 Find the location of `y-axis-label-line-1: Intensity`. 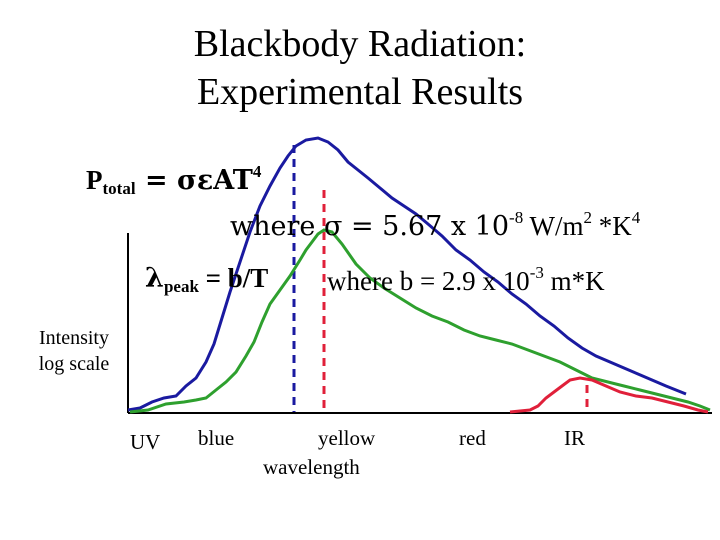

y-axis-label-line-1: Intensity is located at coordinates (74, 338).